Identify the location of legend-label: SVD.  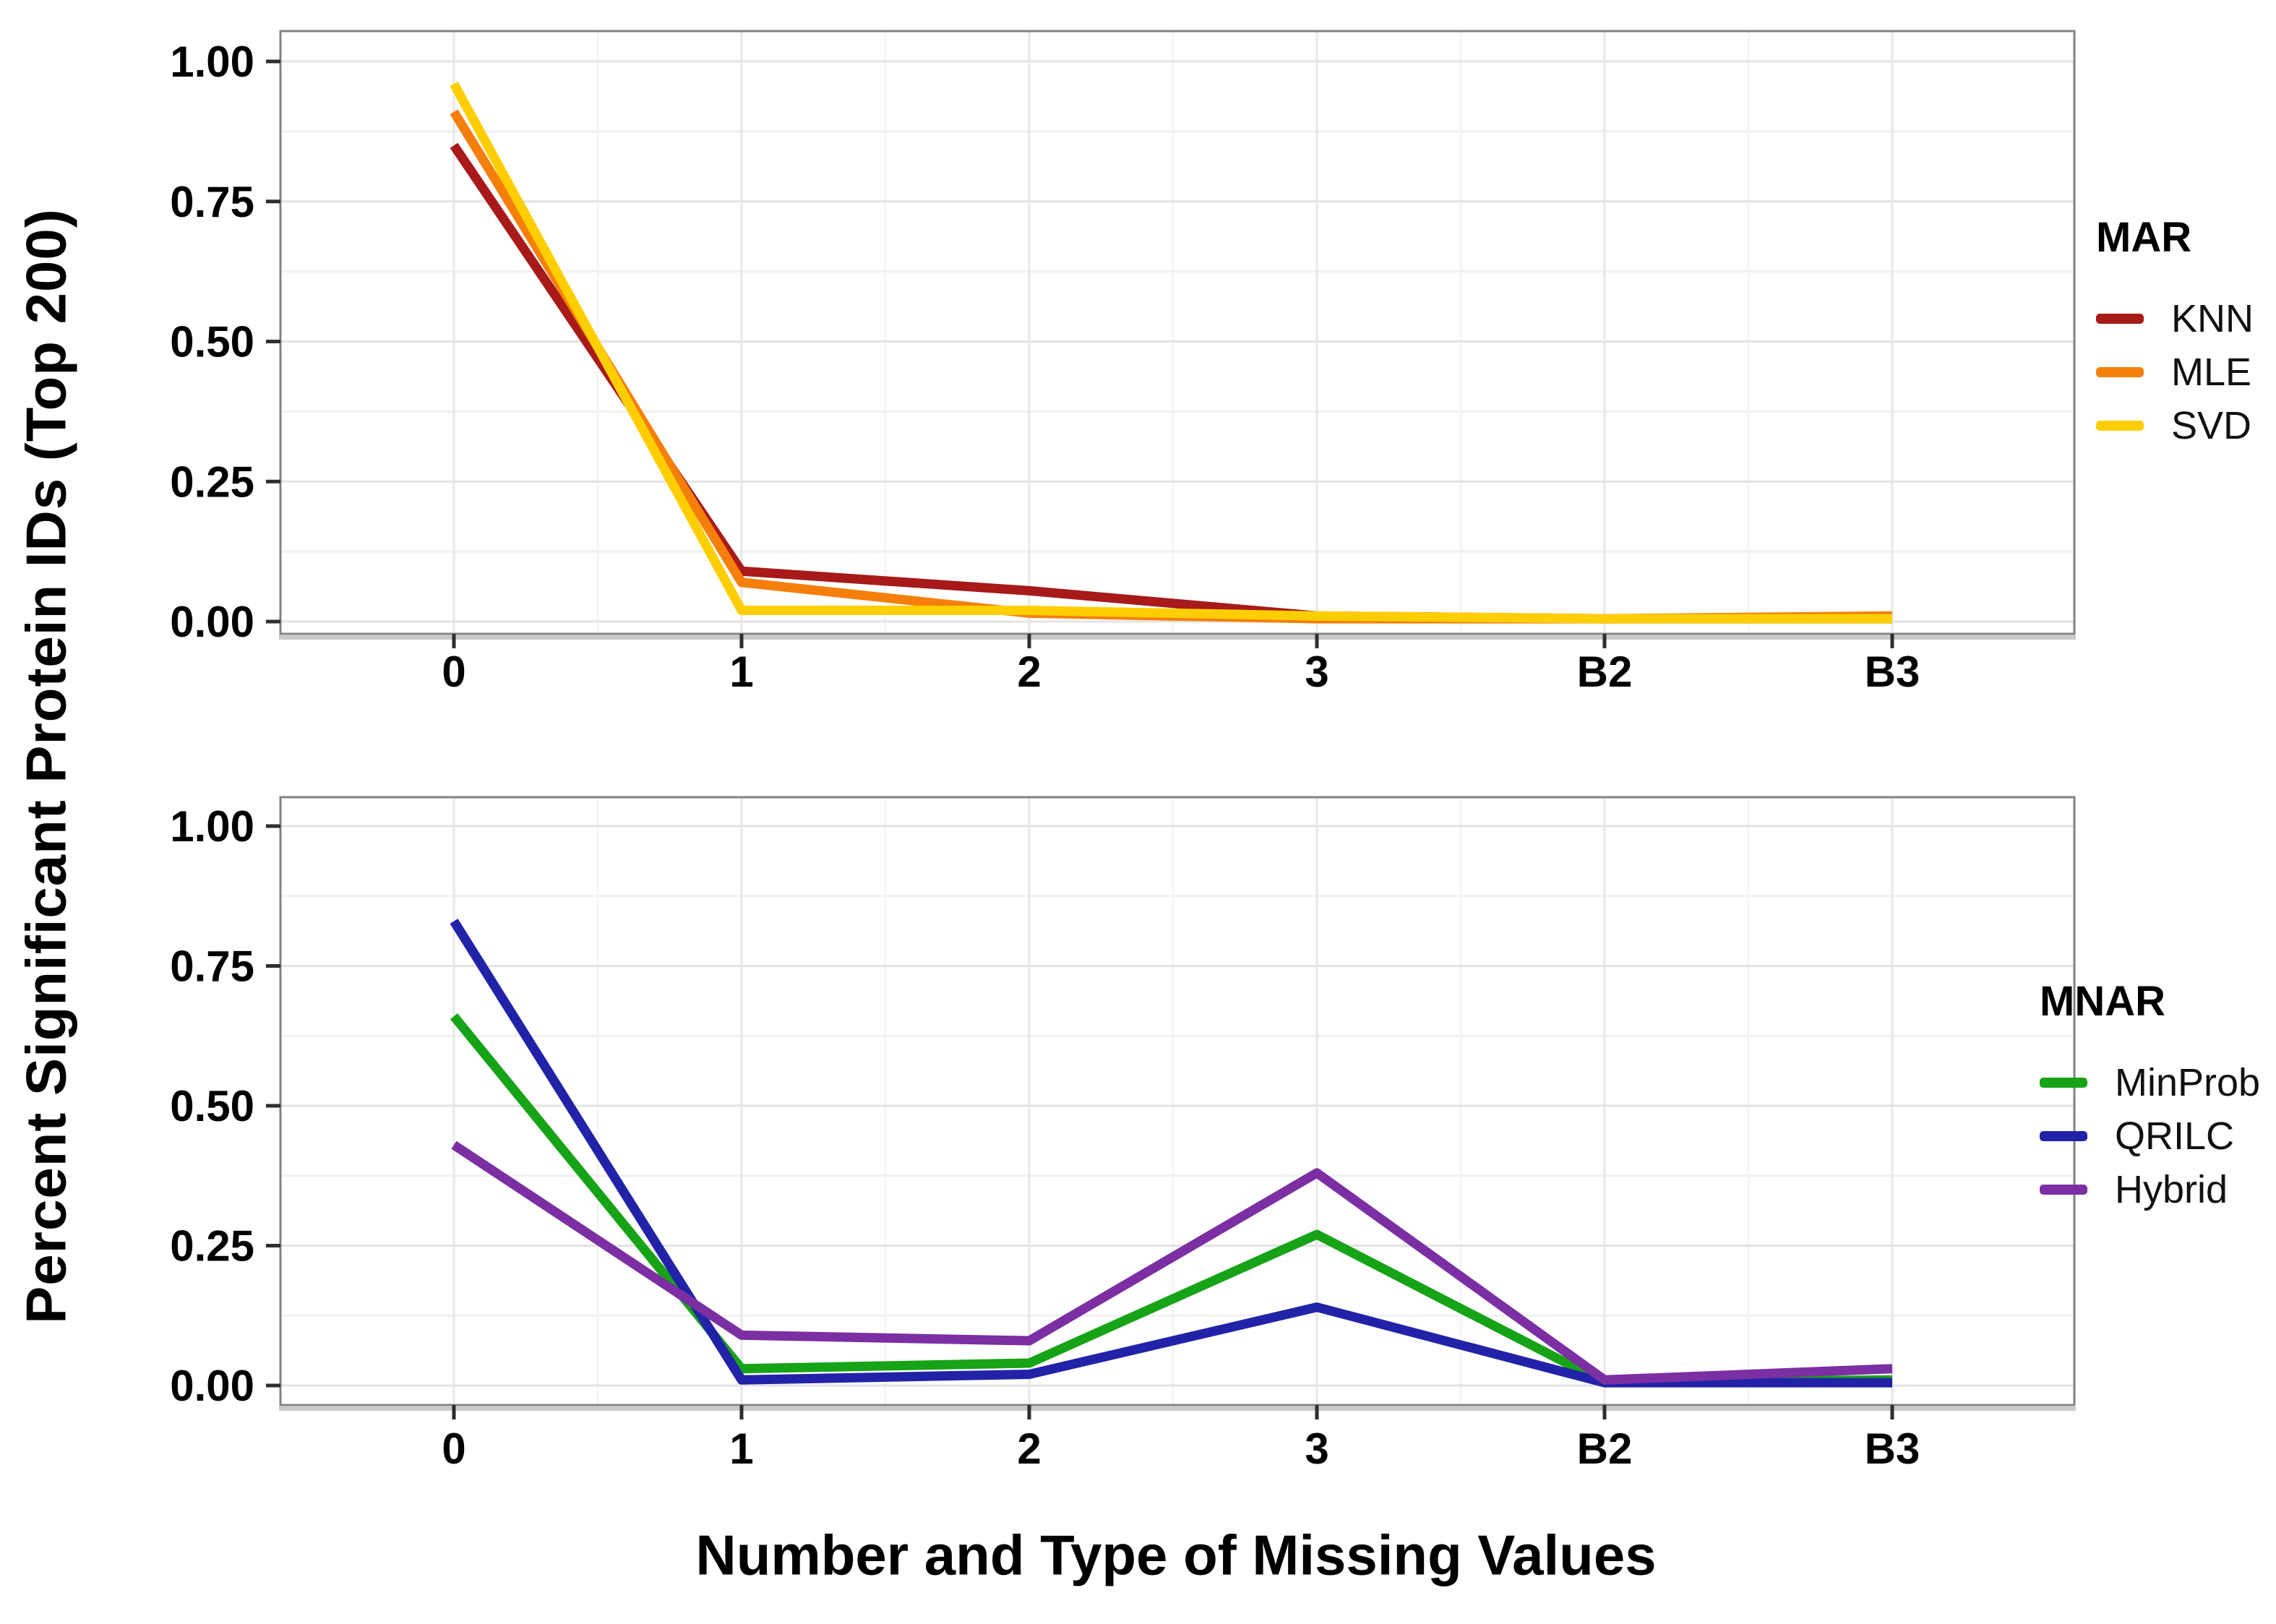
(2211, 425).